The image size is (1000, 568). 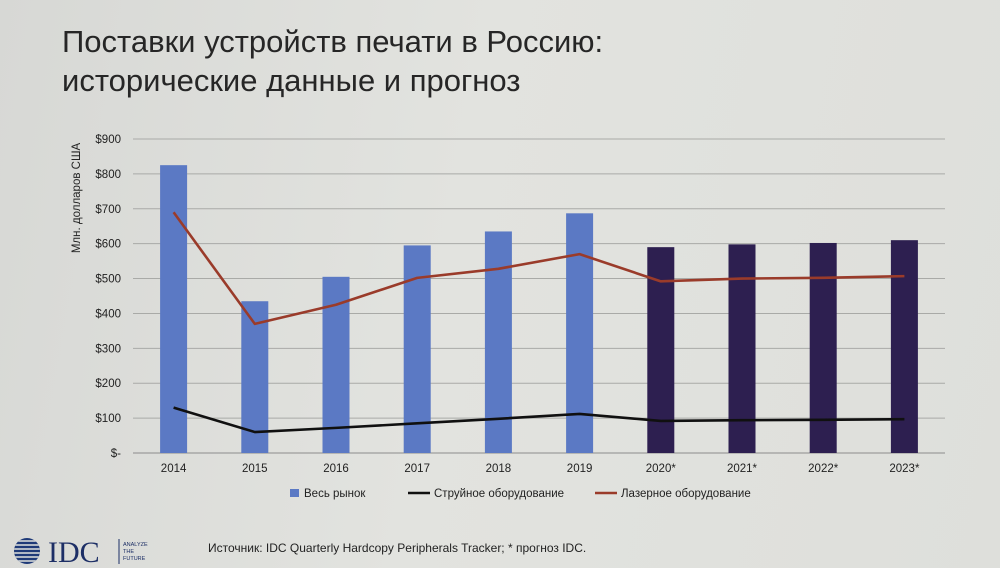 I want to click on y-tick-label: $300, so click(x=108, y=349).